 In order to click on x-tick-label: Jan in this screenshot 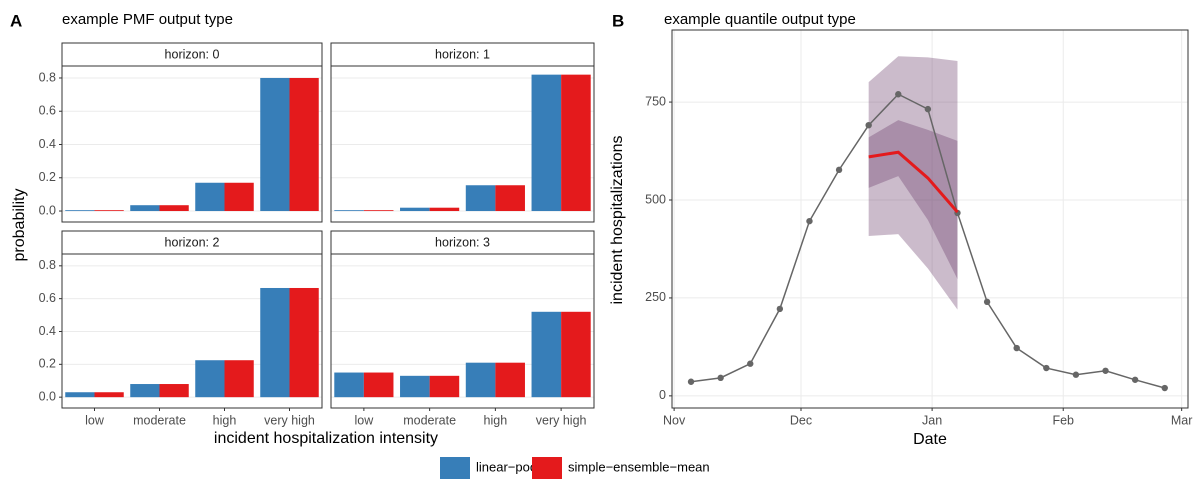, I will do `click(932, 420)`.